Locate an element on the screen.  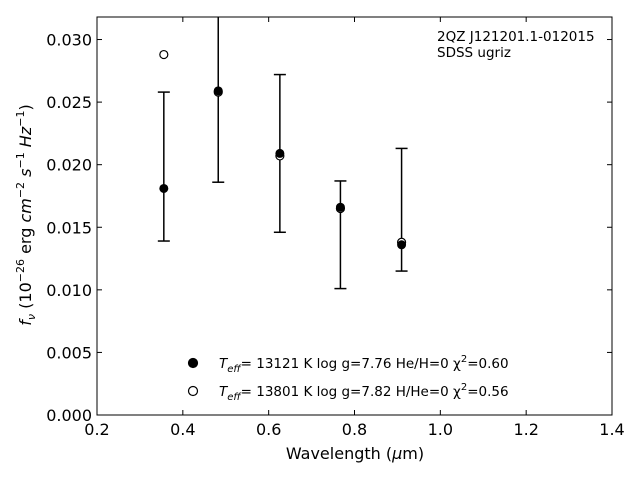
annotation-survey: SDSS ugriz is located at coordinates (474, 53).